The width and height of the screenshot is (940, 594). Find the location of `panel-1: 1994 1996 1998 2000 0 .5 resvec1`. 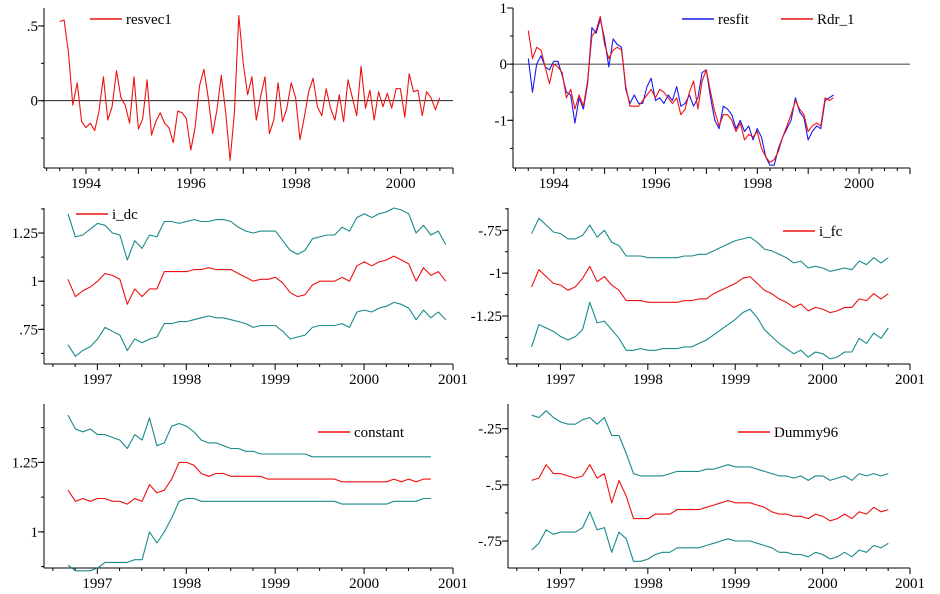

panel-1: 1994 1996 1998 2000 0 .5 resvec1 is located at coordinates (240, 100).